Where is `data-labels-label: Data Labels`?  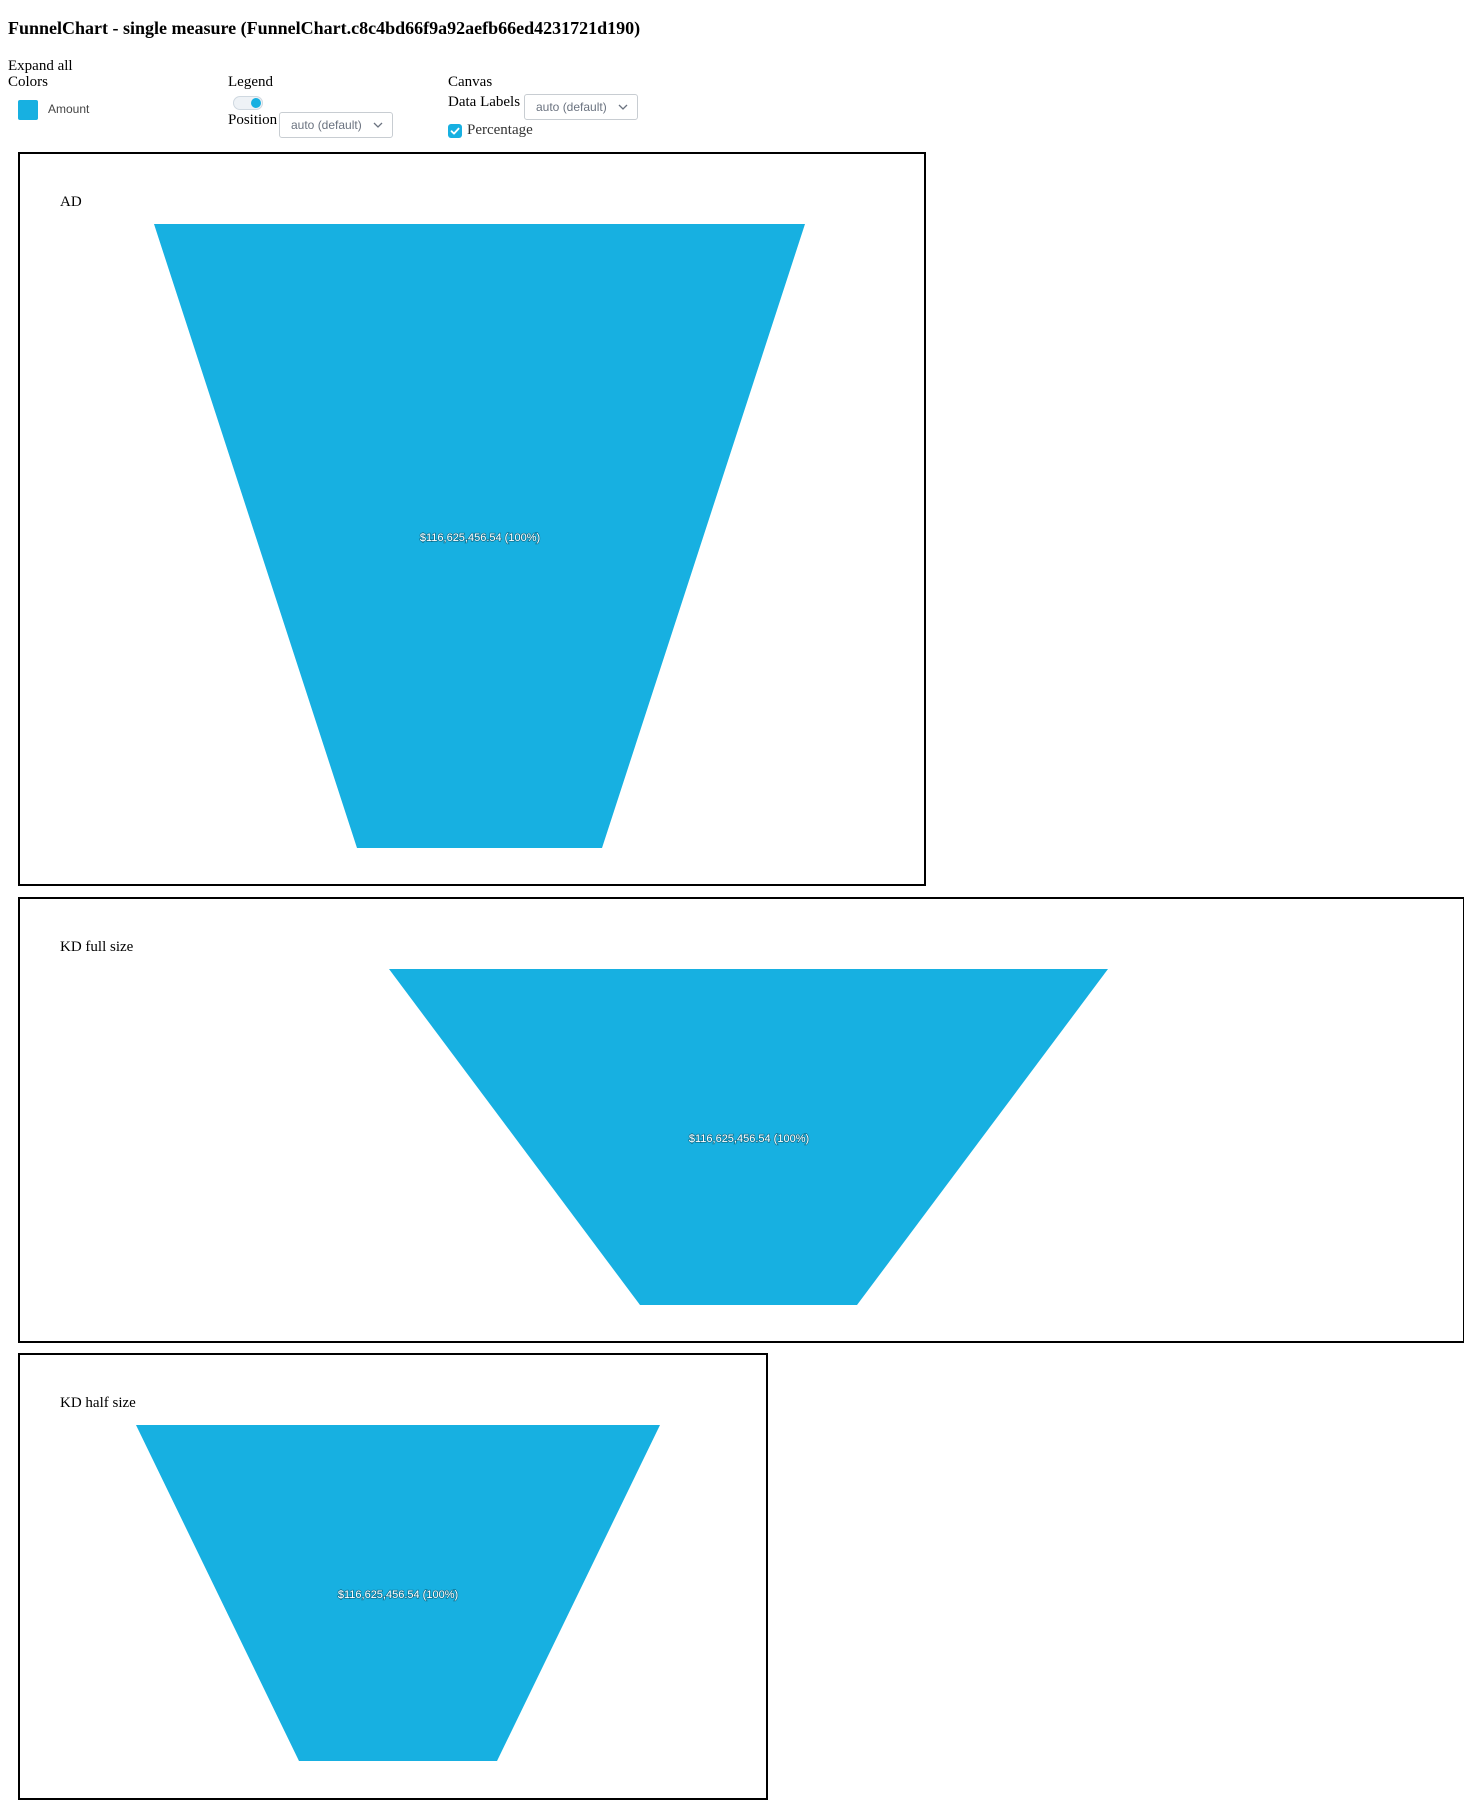 data-labels-label: Data Labels is located at coordinates (484, 102).